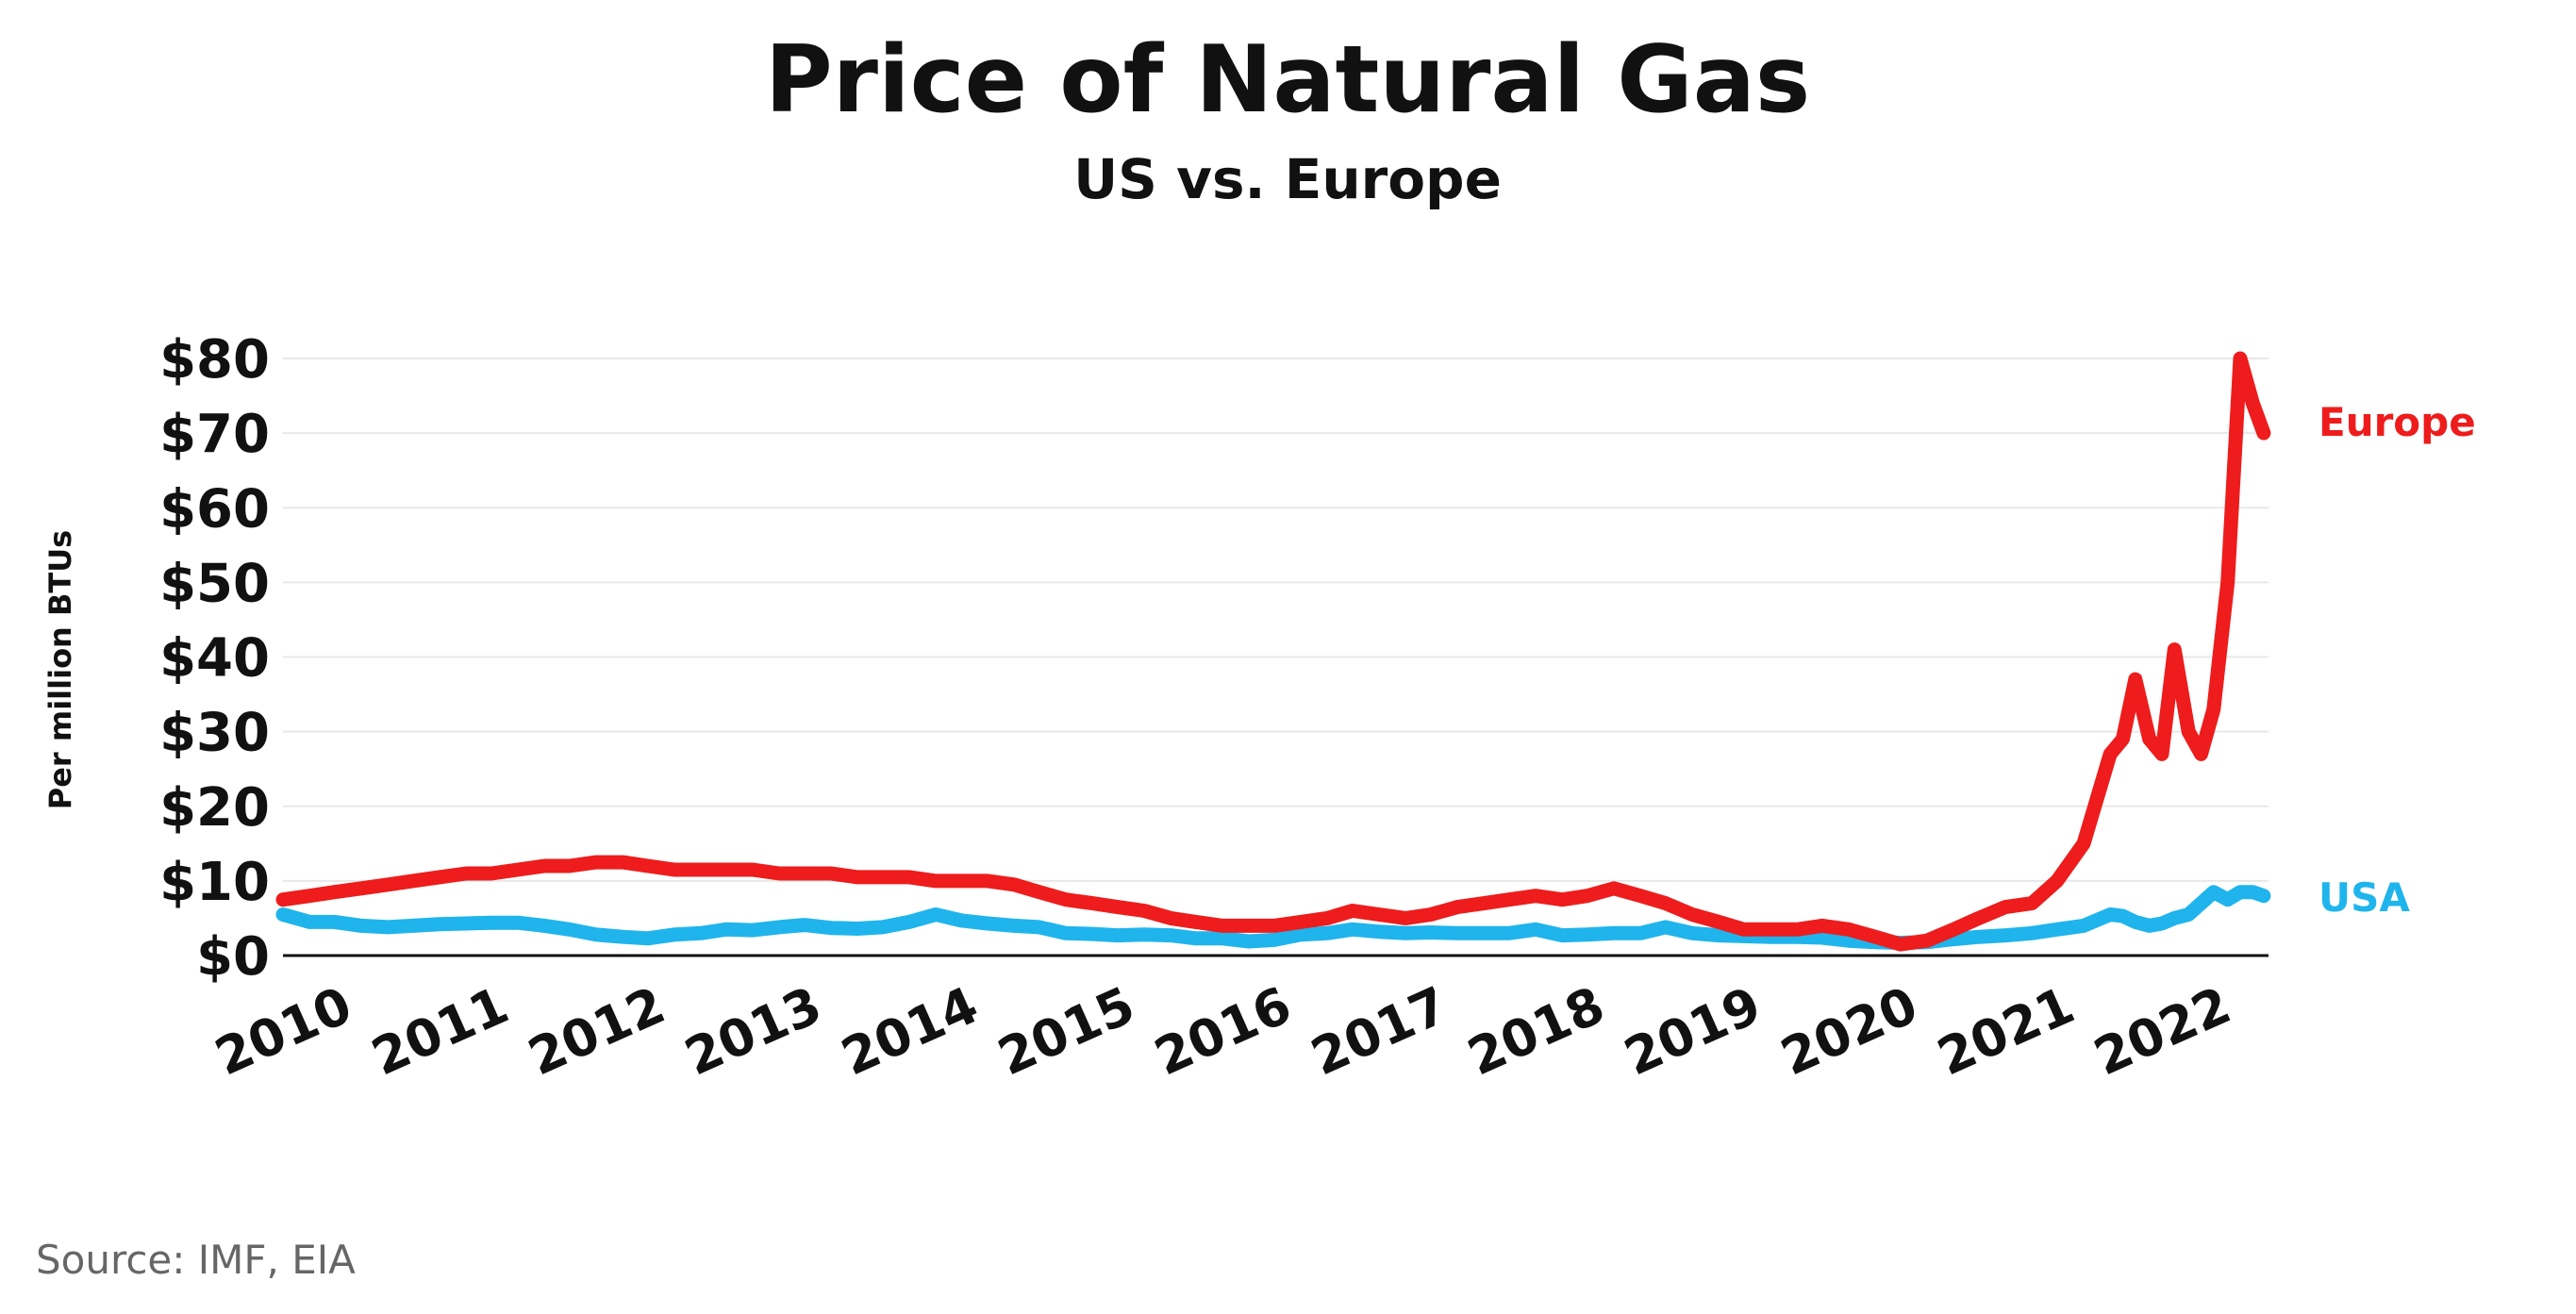  Describe the element at coordinates (2162, 1031) in the screenshot. I see `x-tick-label: 2022` at that location.